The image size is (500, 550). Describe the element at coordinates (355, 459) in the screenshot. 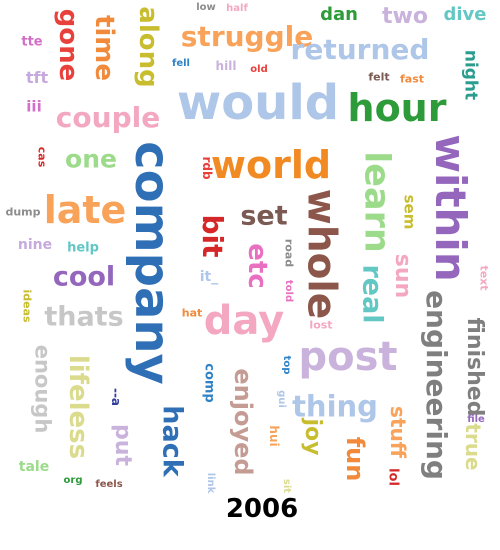

I see `word-fun: fun` at that location.